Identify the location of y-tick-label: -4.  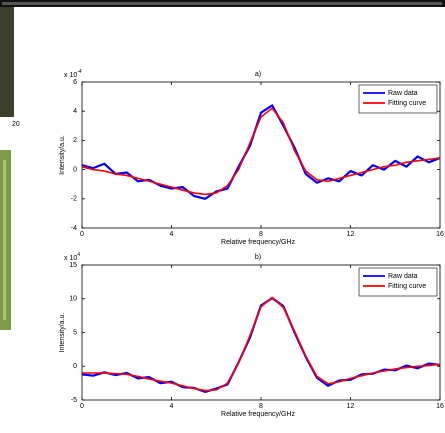
(74, 228).